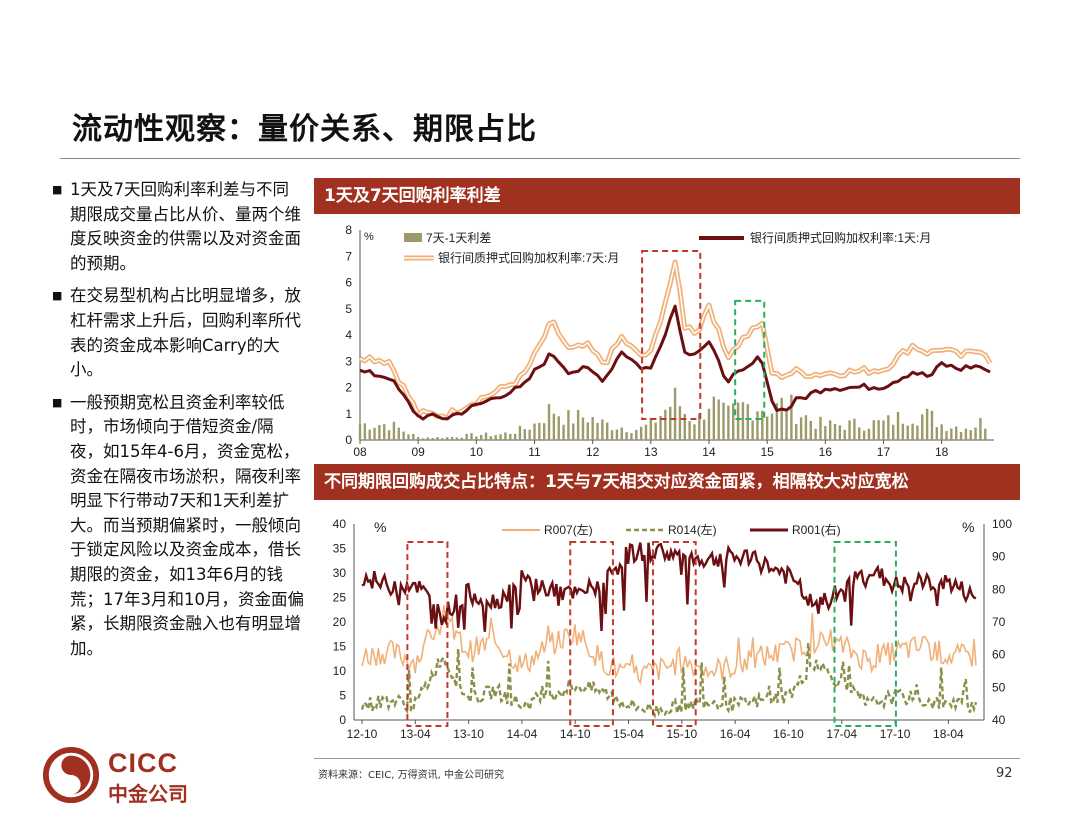 The width and height of the screenshot is (1080, 834). Describe the element at coordinates (1002, 524) in the screenshot. I see `y-right-tick-label: 100` at that location.